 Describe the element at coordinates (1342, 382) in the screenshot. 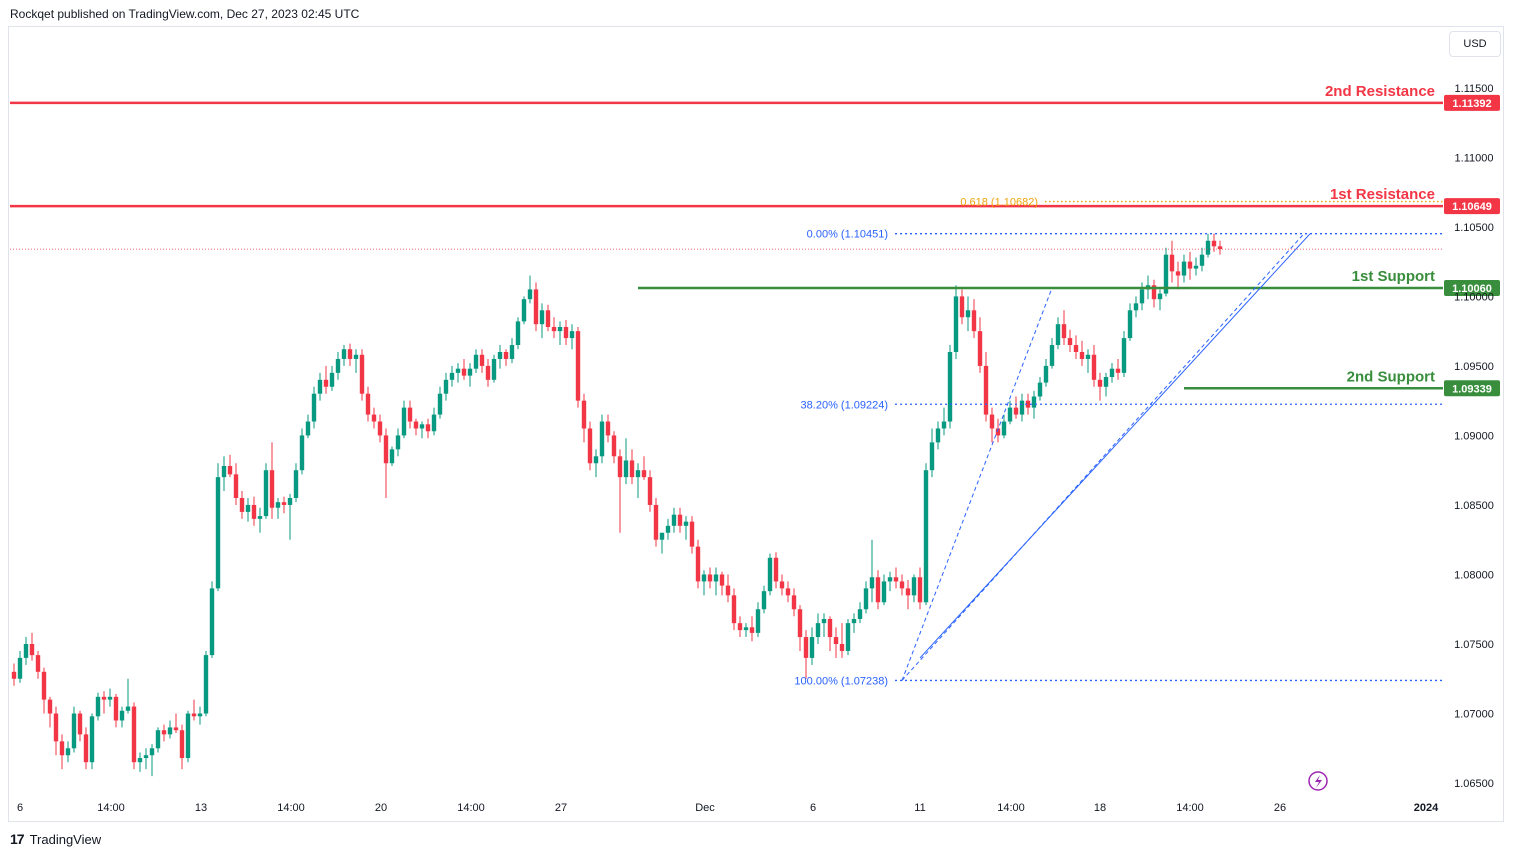

I see `level-2nd-support: 2nd Support 1.09339` at that location.